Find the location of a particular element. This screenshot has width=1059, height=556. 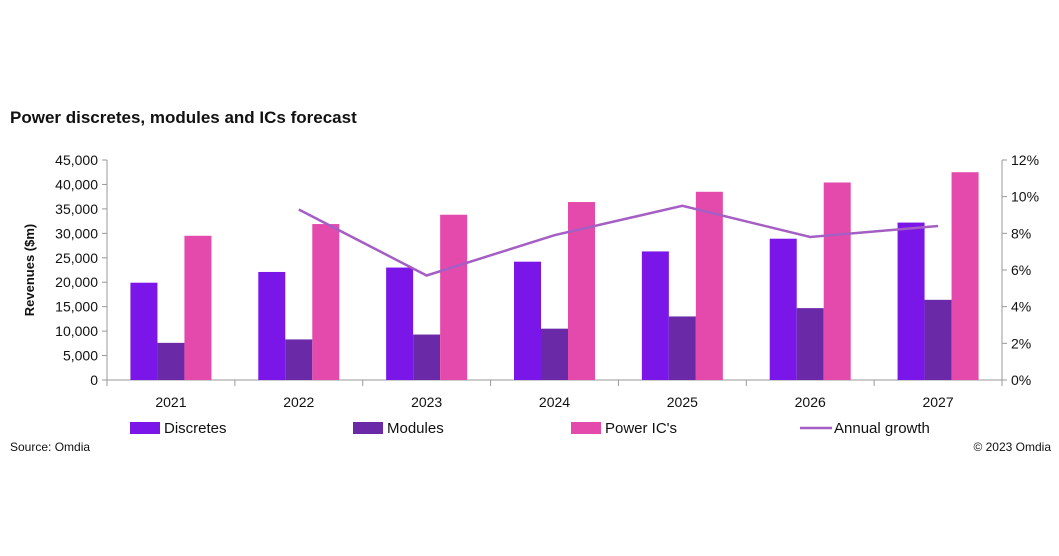

legend: Discretes Modules Power IC's Annual growth is located at coordinates (530, 428).